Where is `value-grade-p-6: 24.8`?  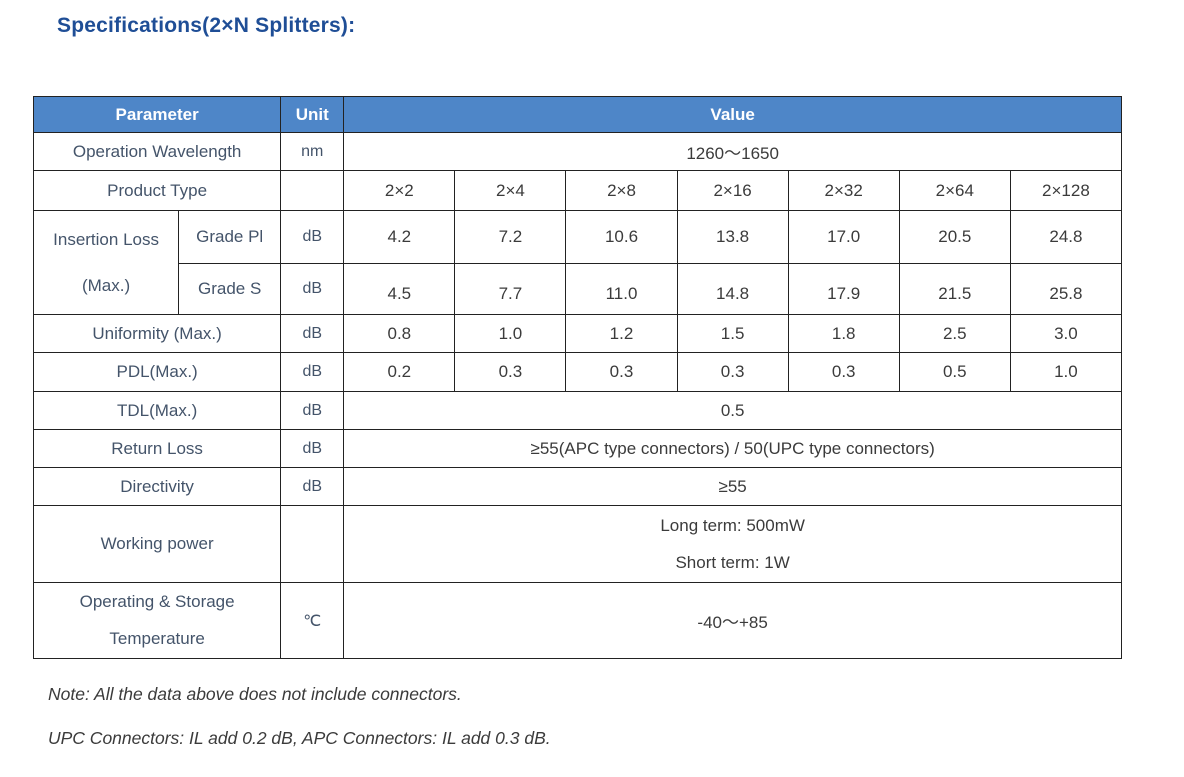
value-grade-p-6: 24.8 is located at coordinates (1066, 237).